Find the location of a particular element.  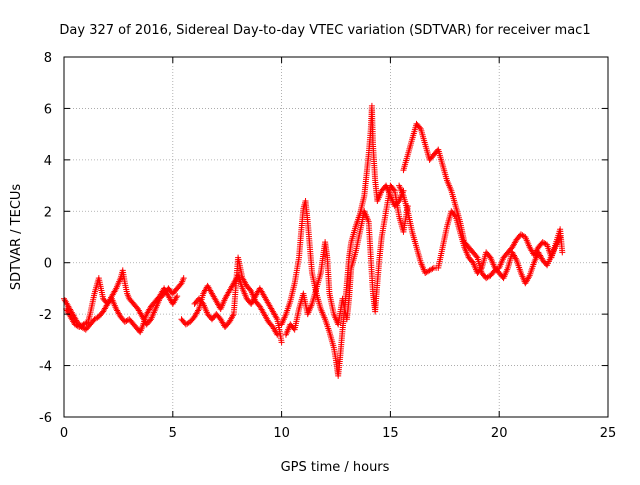

series-band-f is located at coordinates (346, 260).